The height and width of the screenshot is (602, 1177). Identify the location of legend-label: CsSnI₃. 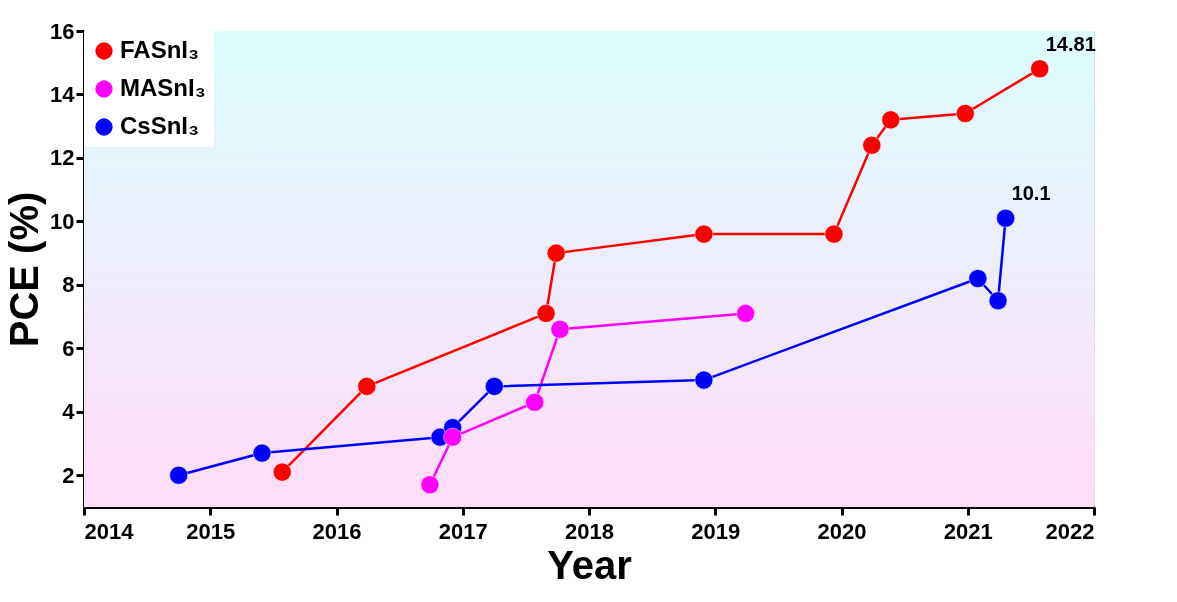
(160, 125).